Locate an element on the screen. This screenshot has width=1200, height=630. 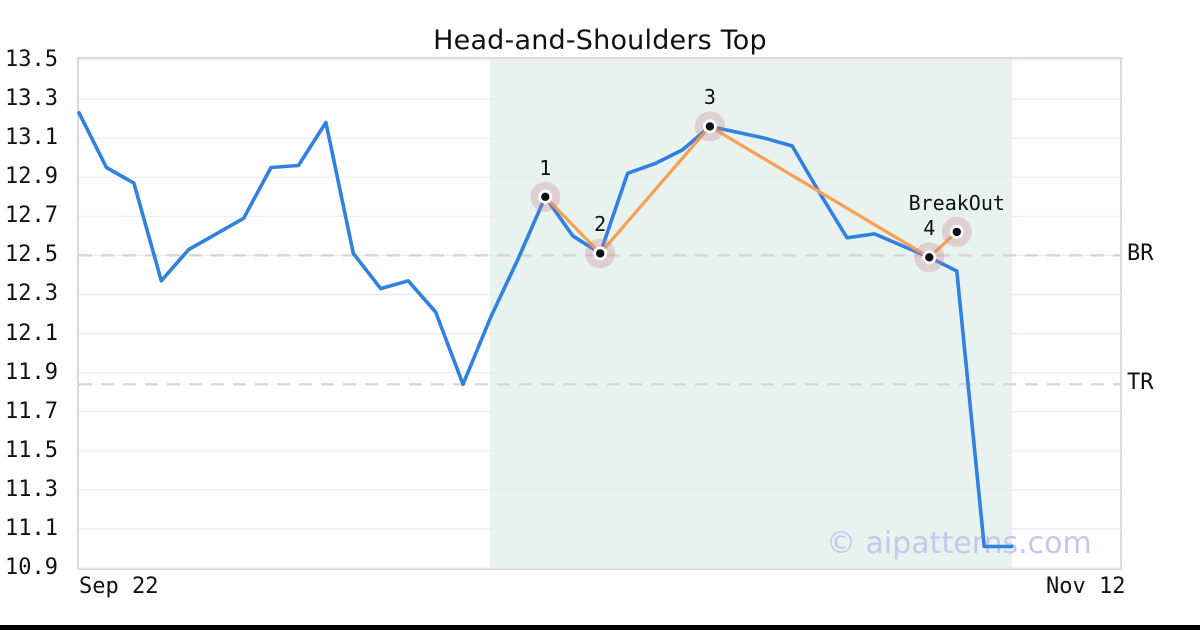
y-axis-tick-label: 10.9 is located at coordinates (31, 567).